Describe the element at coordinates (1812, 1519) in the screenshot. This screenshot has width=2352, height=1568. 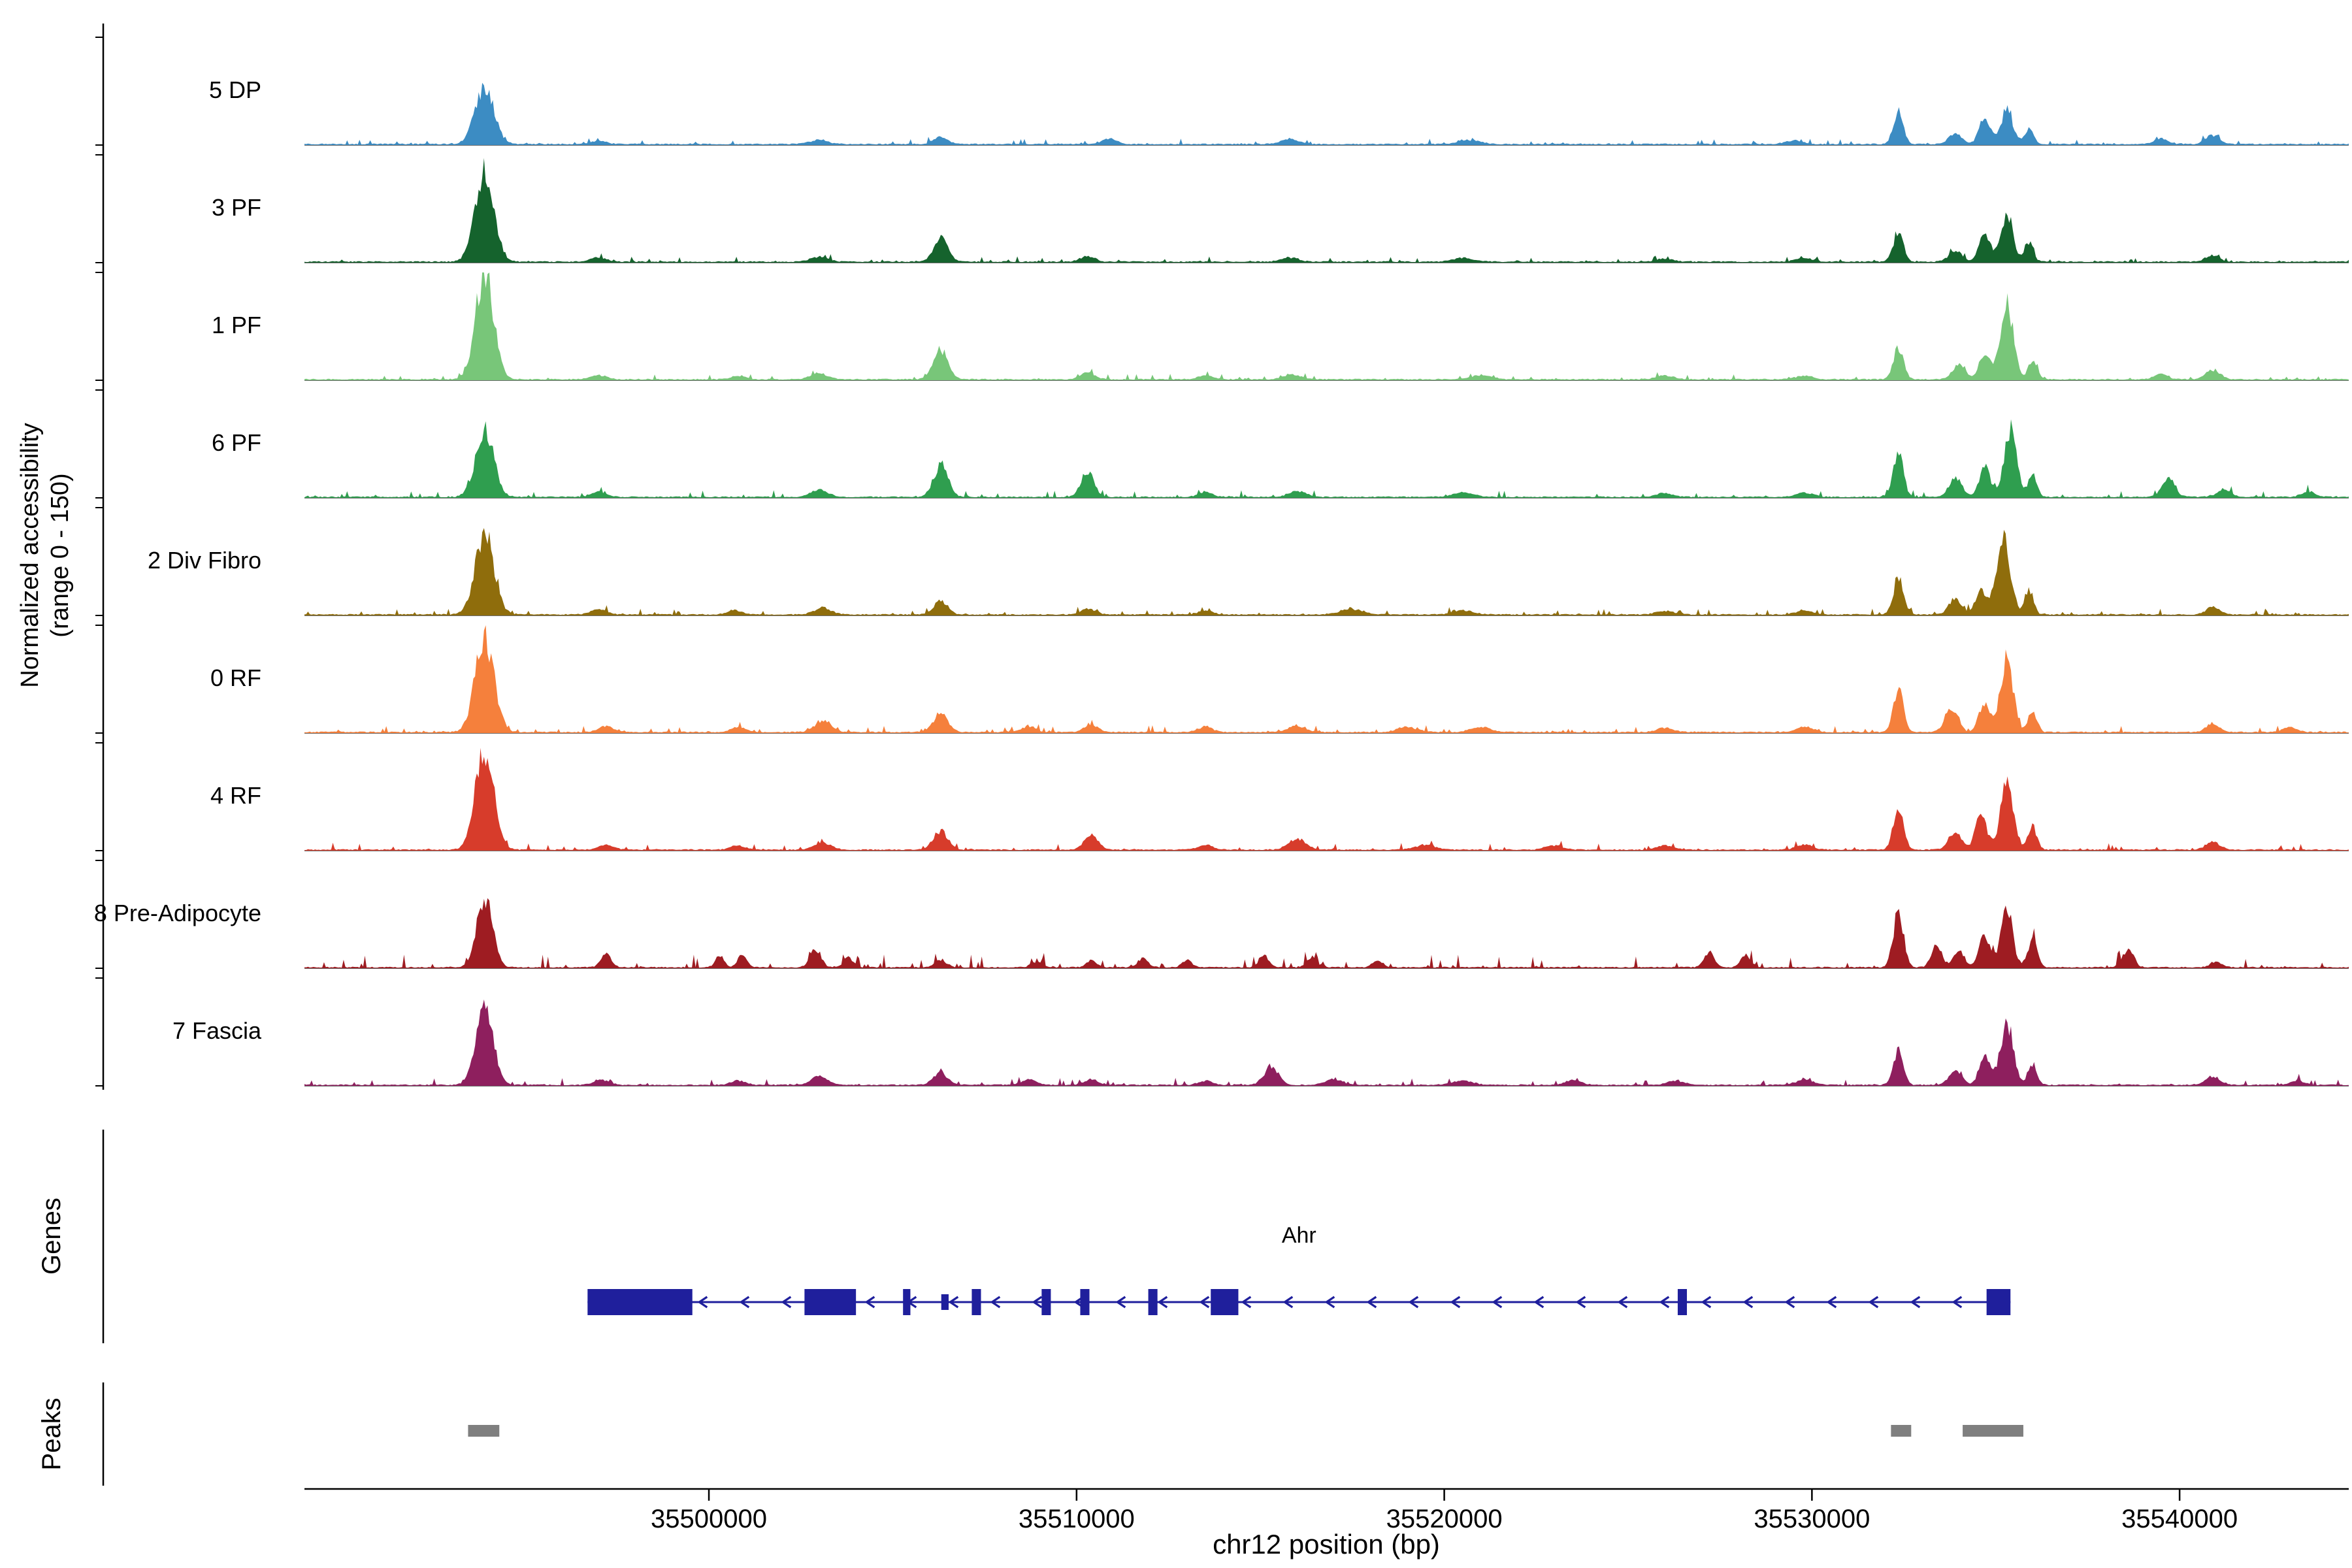
I see `x-axis-tick-label: 35530000` at that location.